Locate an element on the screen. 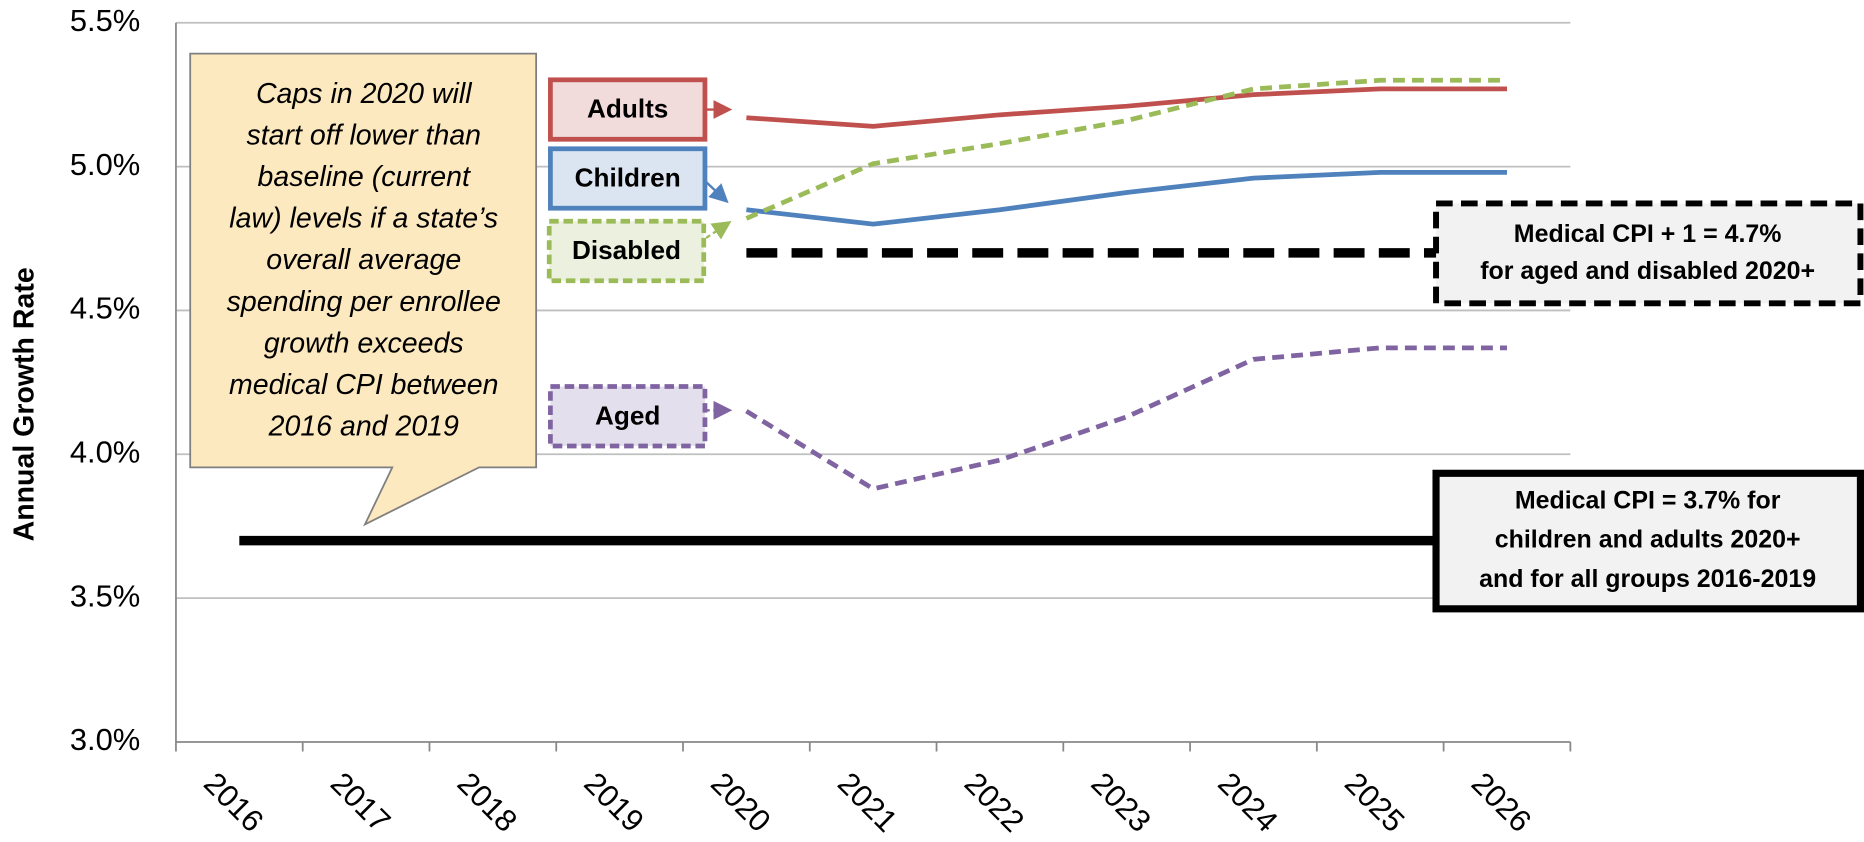 The image size is (1864, 842). x-tick-label: 2023 is located at coordinates (1121, 801).